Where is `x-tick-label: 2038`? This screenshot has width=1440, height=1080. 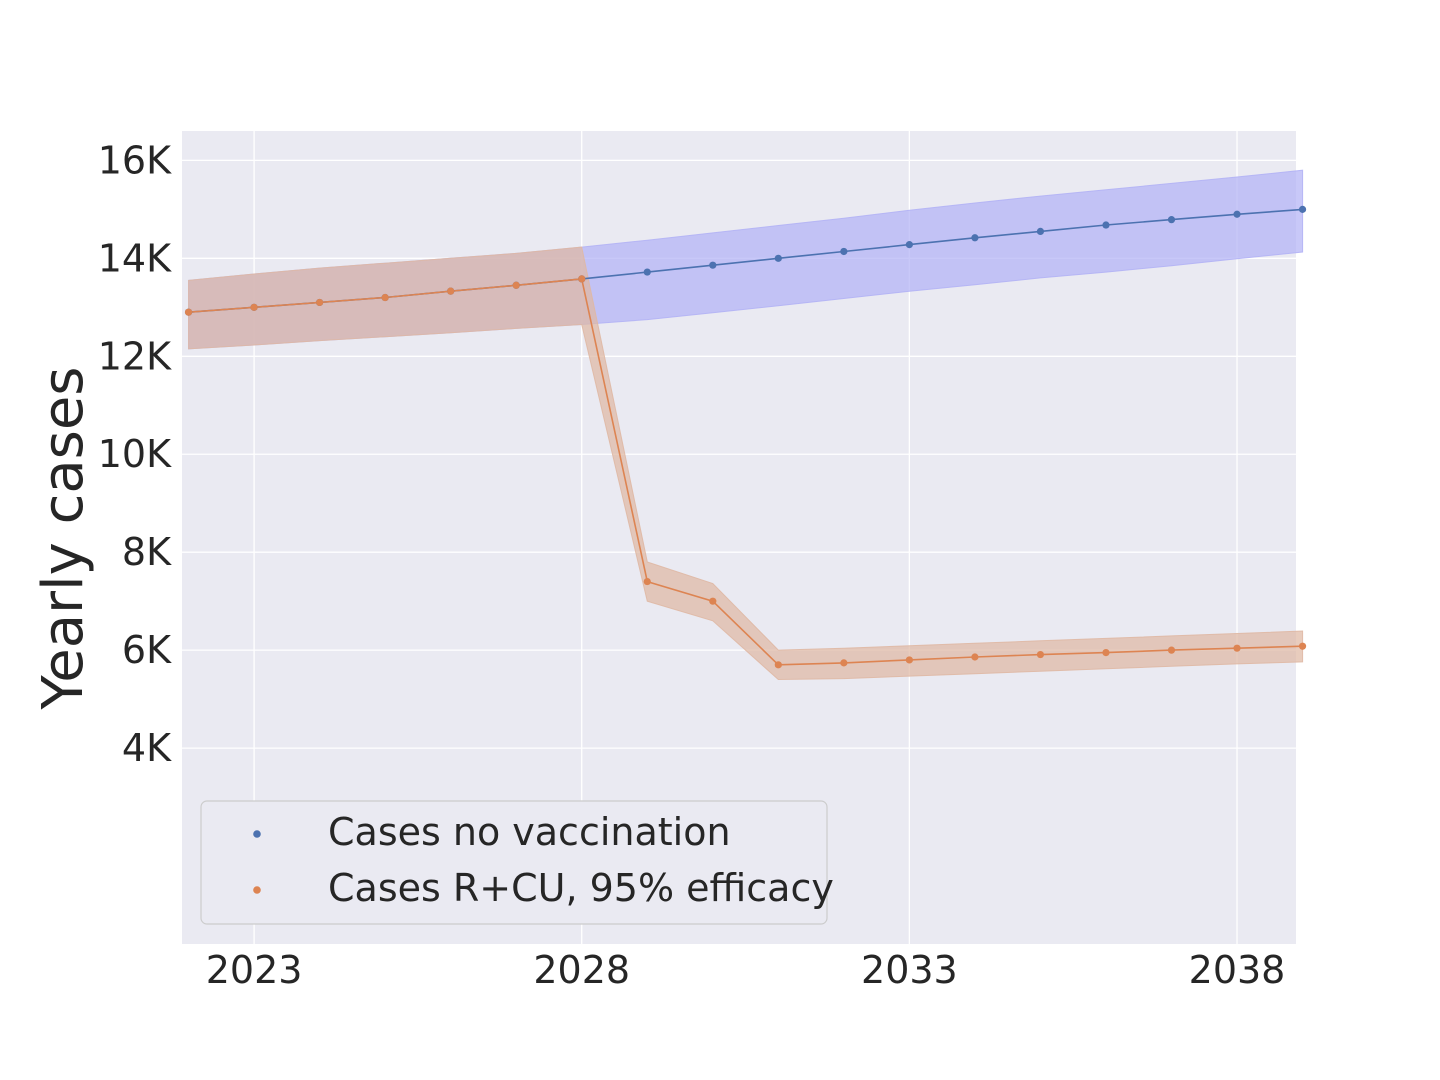
x-tick-label: 2038 is located at coordinates (1237, 970).